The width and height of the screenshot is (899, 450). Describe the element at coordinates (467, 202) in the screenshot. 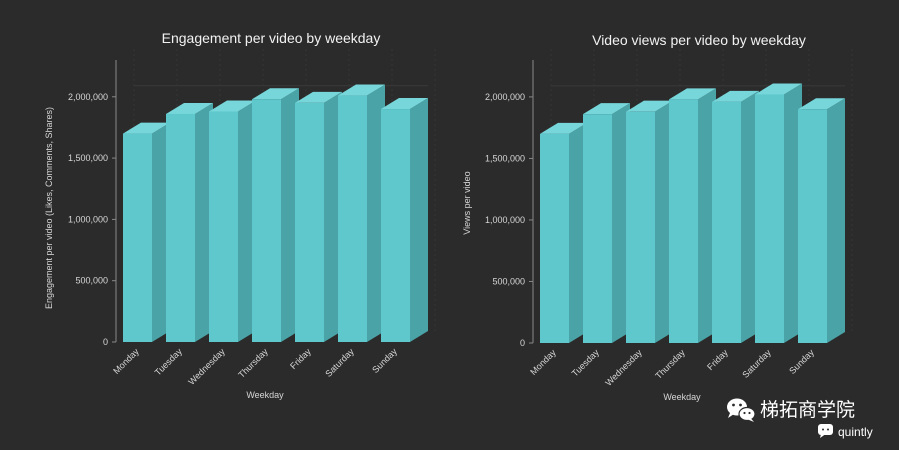

I see `y-axis-label: Views per video` at that location.